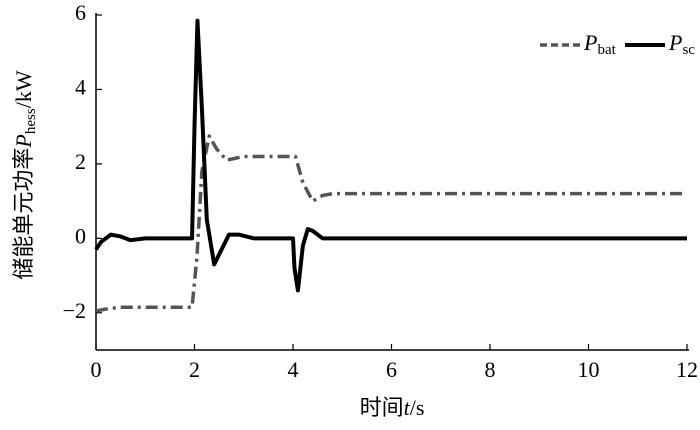  What do you see at coordinates (293, 369) in the screenshot?
I see `x-tick-label: 4` at bounding box center [293, 369].